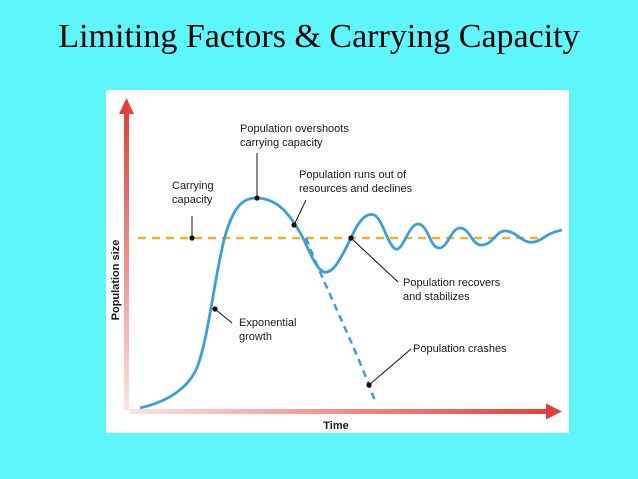 The height and width of the screenshot is (479, 638). I want to click on marker-carrying-capacity, so click(192, 238).